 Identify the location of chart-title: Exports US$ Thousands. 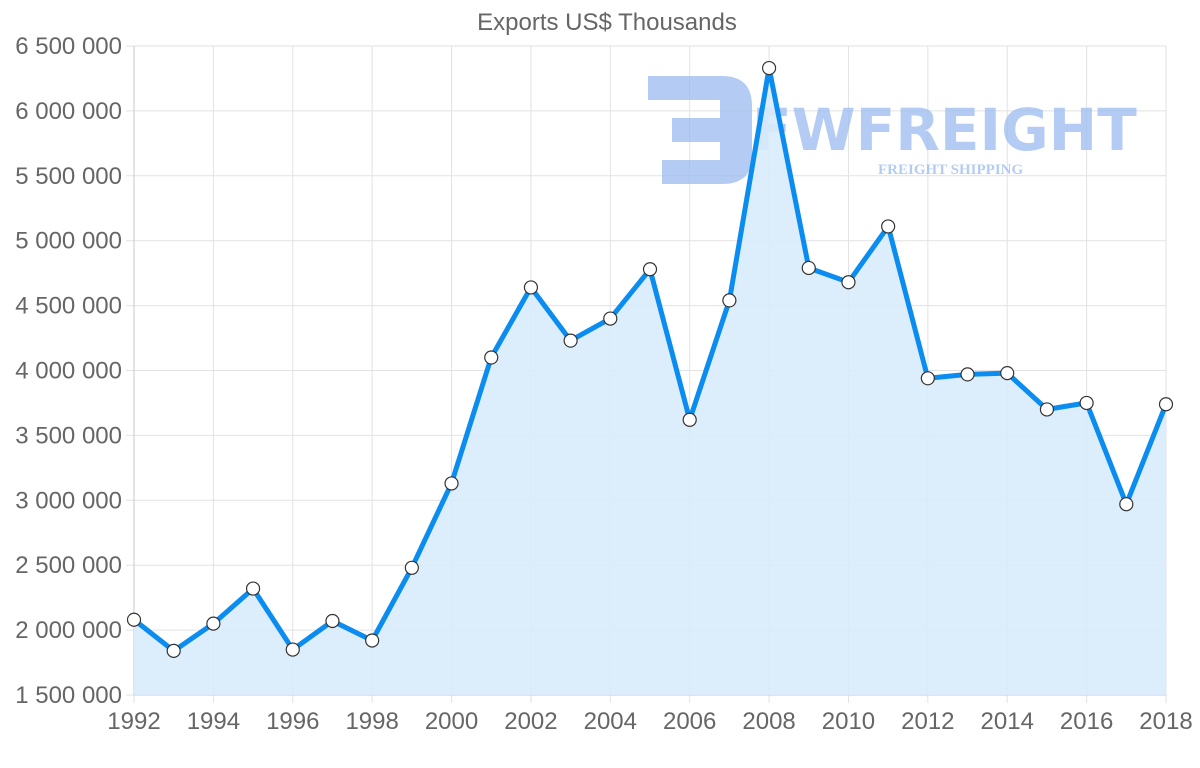
(607, 22).